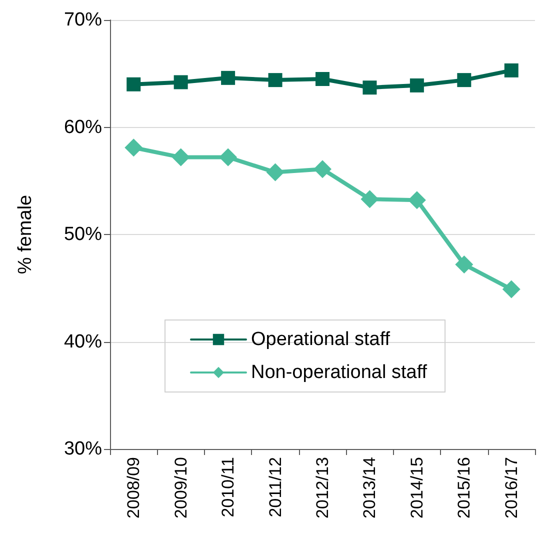 The image size is (553, 551). Describe the element at coordinates (180, 487) in the screenshot. I see `x-tick-label: 2009/10` at that location.